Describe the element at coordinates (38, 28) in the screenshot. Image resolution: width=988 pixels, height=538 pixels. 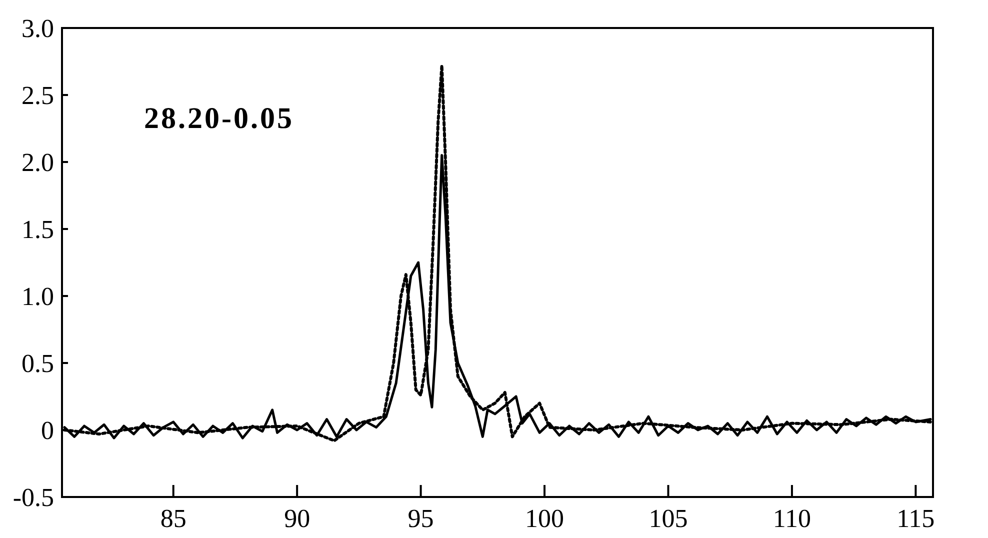
I see `y-tick-label: 3.0` at that location.